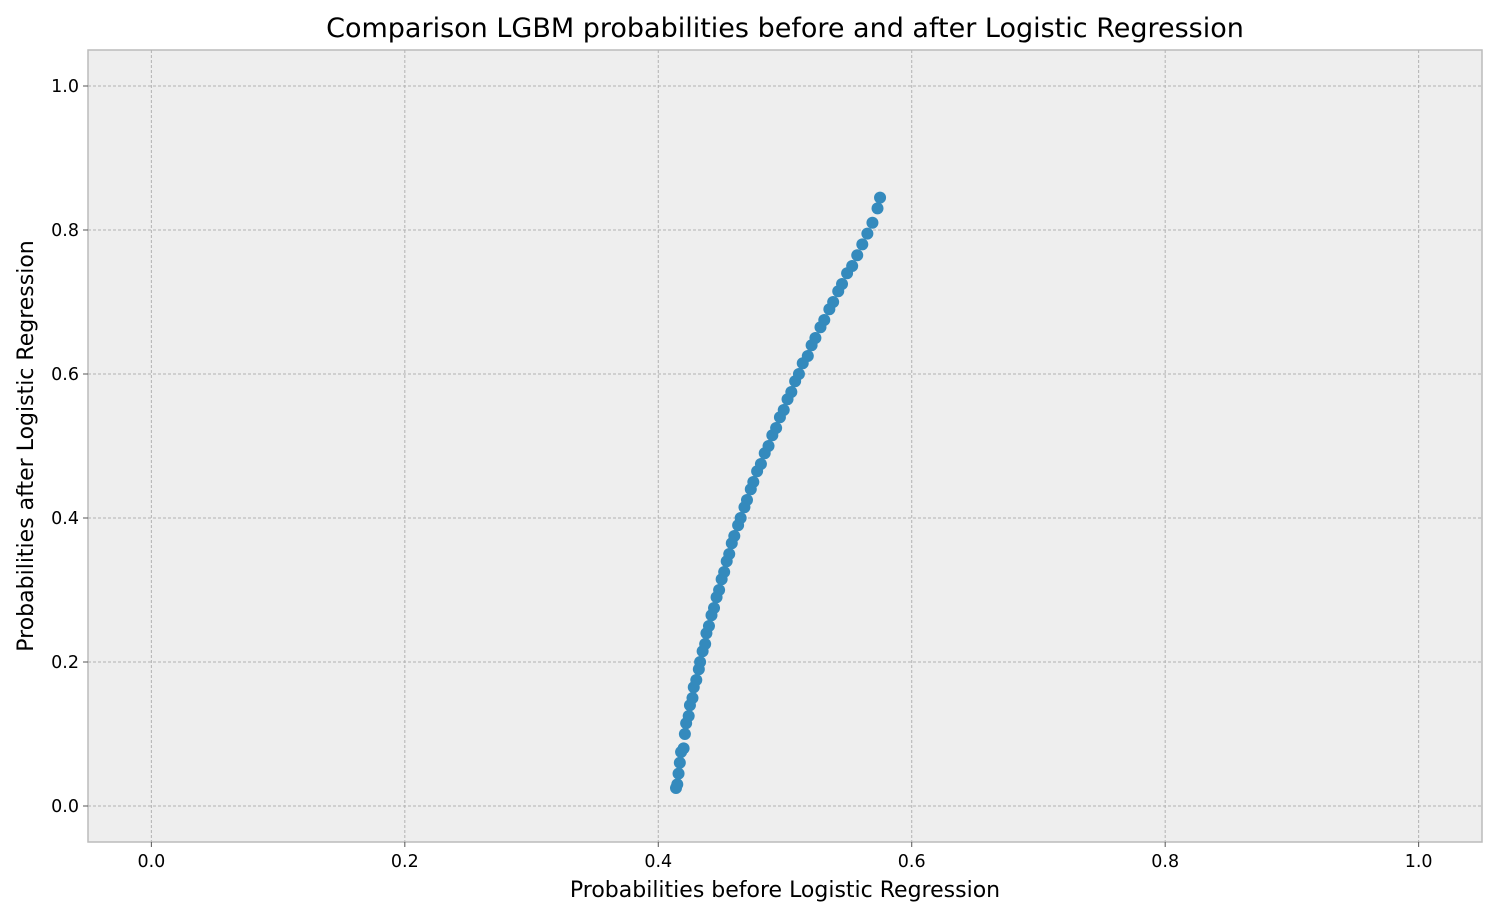 Image resolution: width=1497 pixels, height=917 pixels. What do you see at coordinates (405, 862) in the screenshot?
I see `x-tick-label: 0.2` at bounding box center [405, 862].